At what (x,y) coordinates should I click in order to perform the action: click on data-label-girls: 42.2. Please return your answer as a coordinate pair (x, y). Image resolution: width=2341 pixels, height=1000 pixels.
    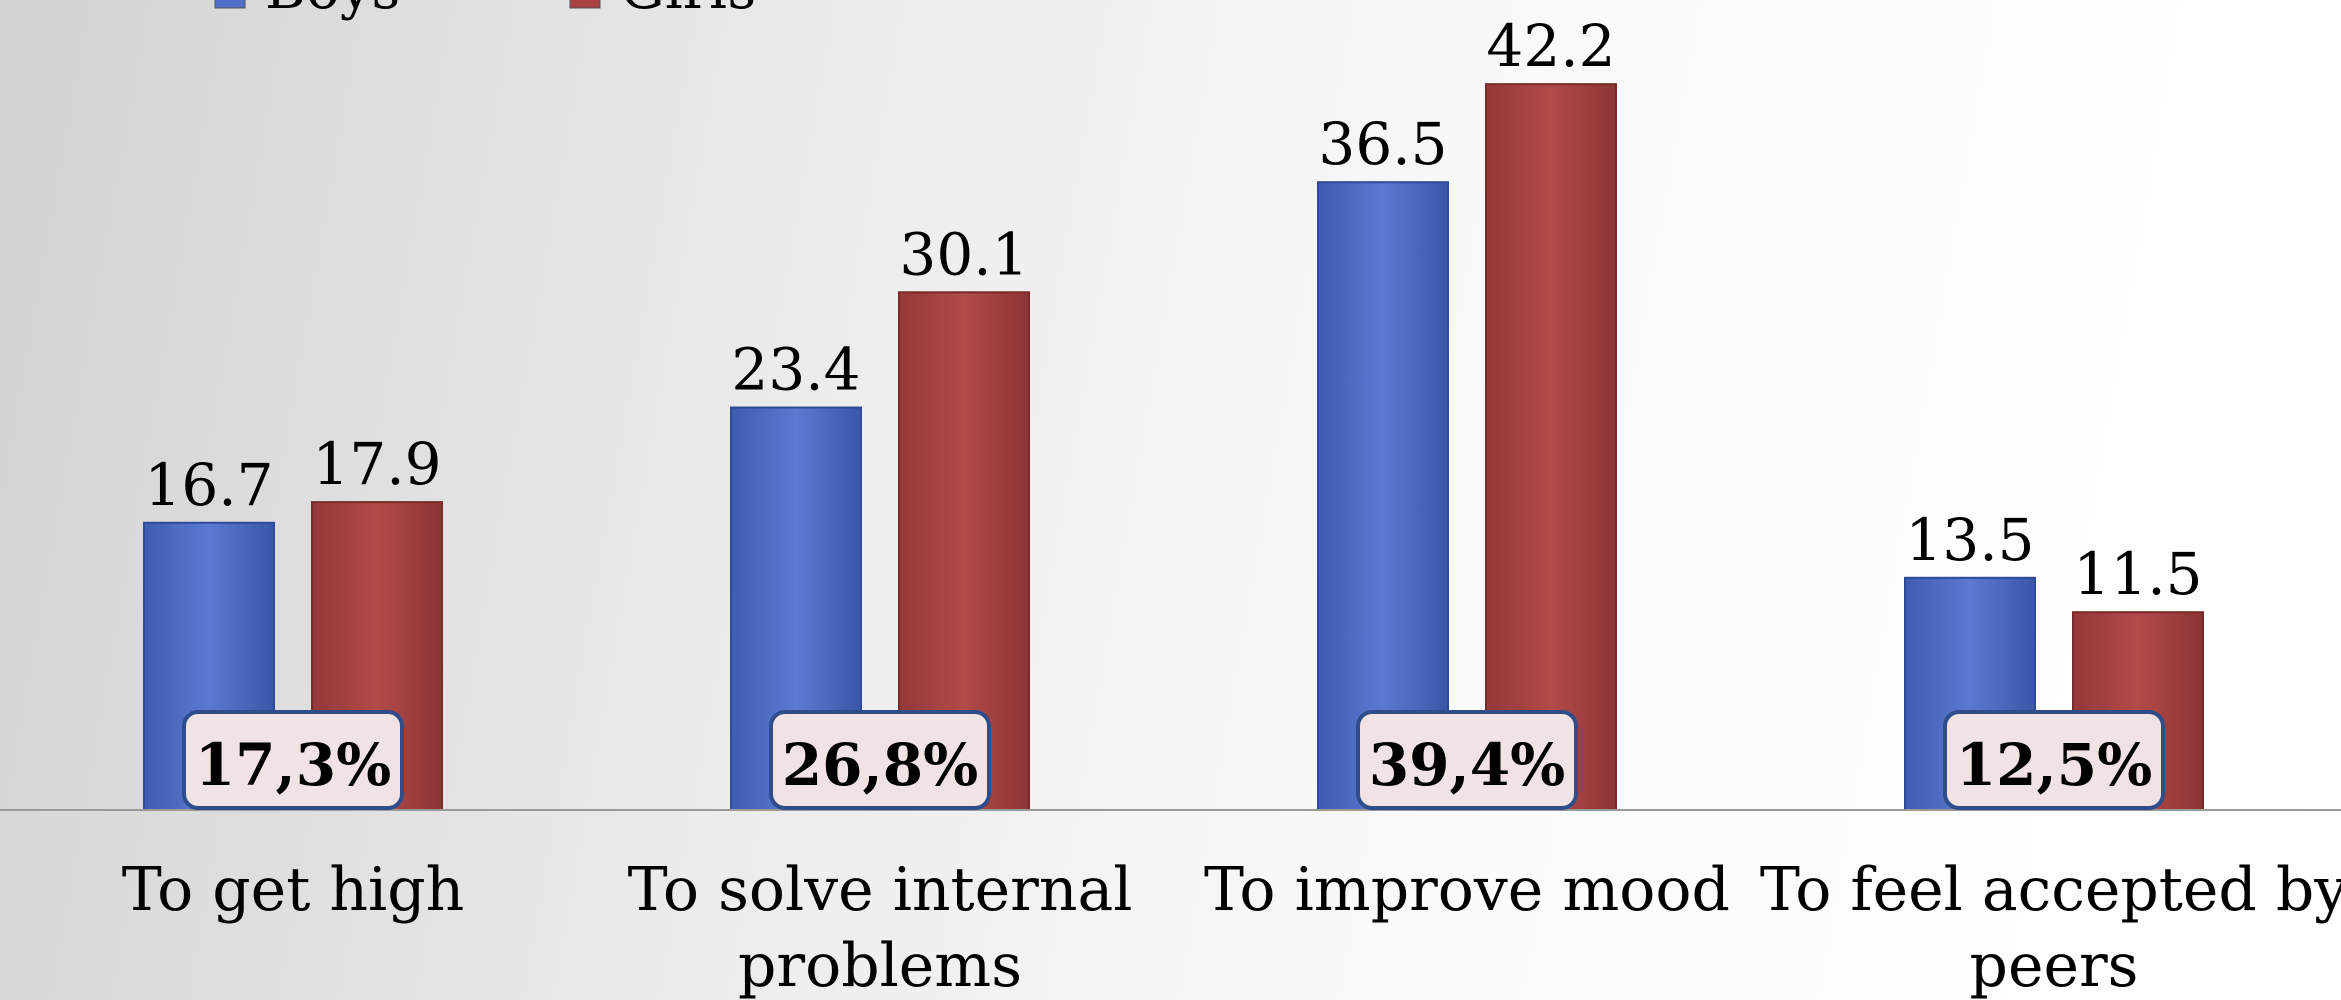
    Looking at the image, I should click on (1550, 46).